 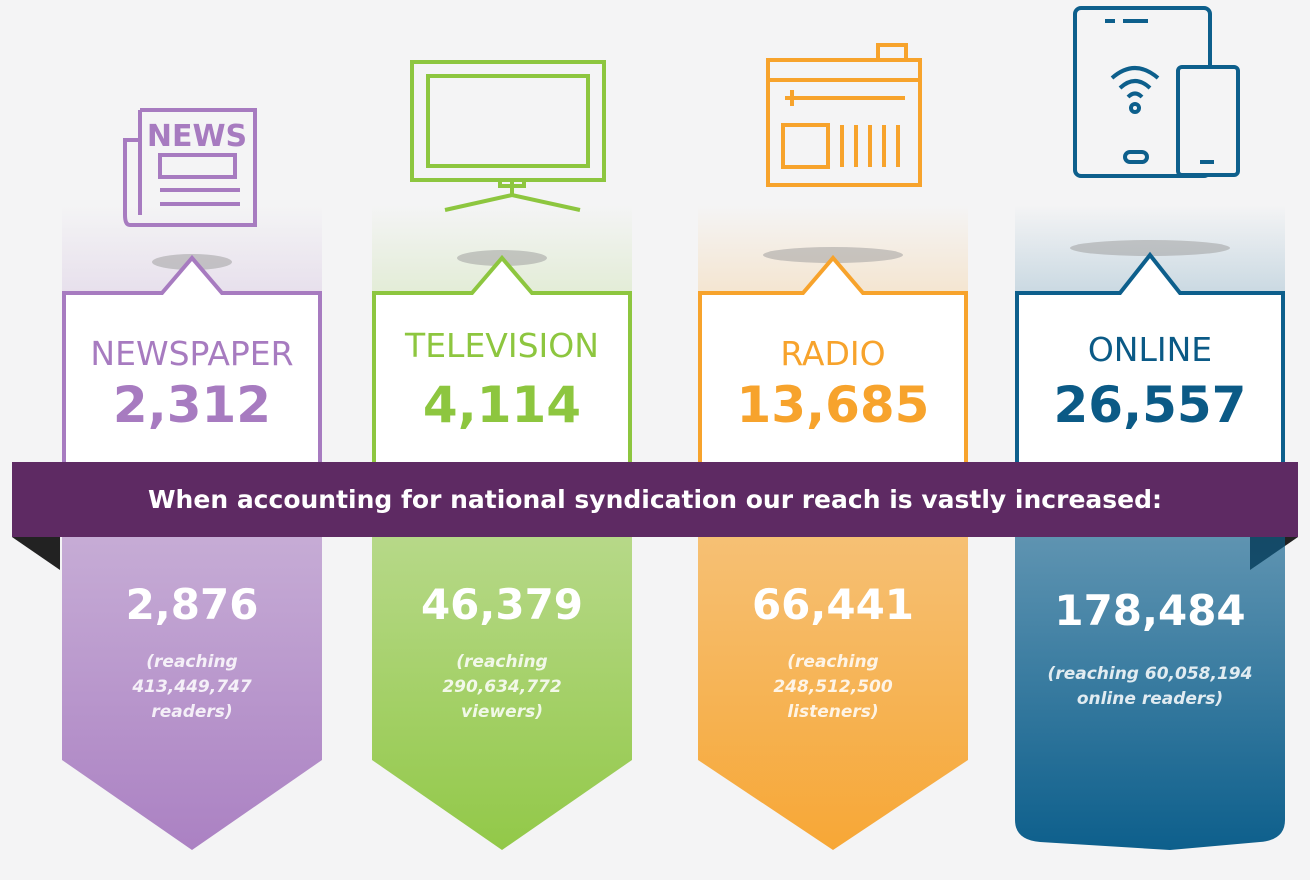 What do you see at coordinates (502, 687) in the screenshot?
I see `reach-text: (reaching 290,634,772 viewers)` at bounding box center [502, 687].